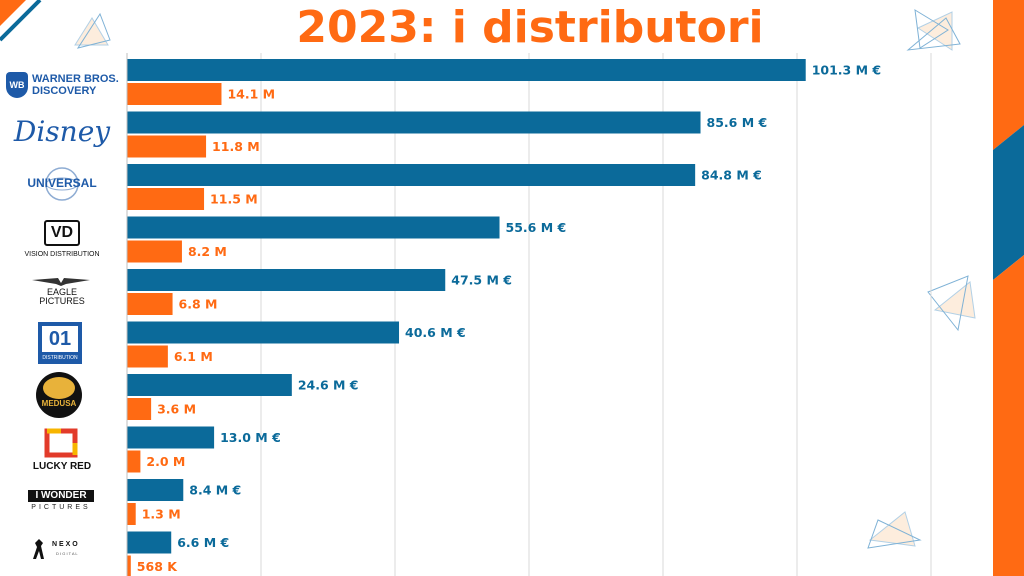 The image size is (1024, 576). Describe the element at coordinates (62, 301) in the screenshot. I see `eagle-text-line2: PICTURES` at that location.